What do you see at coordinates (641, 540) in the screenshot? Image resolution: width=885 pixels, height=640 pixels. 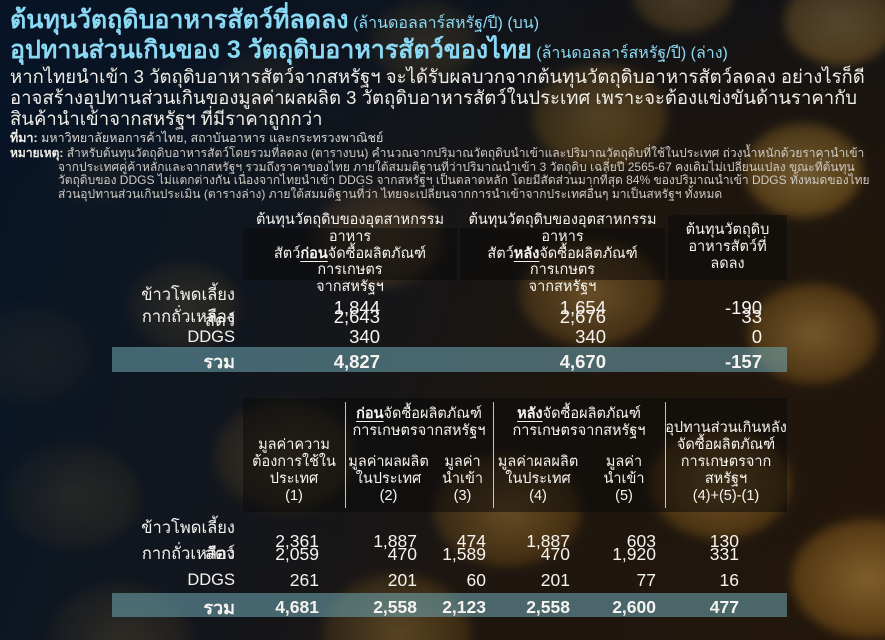 I see `value-import-after: 603` at bounding box center [641, 540].